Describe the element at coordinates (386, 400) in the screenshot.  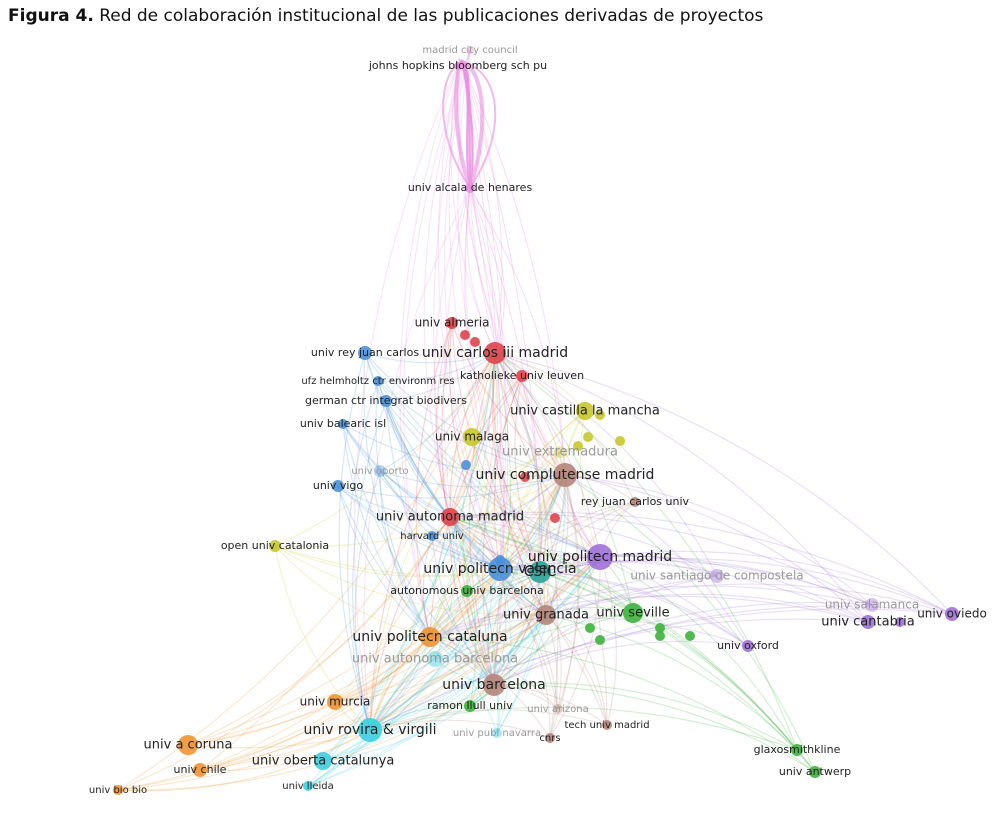
I see `node-label: german ctr integrat biodivers` at that location.